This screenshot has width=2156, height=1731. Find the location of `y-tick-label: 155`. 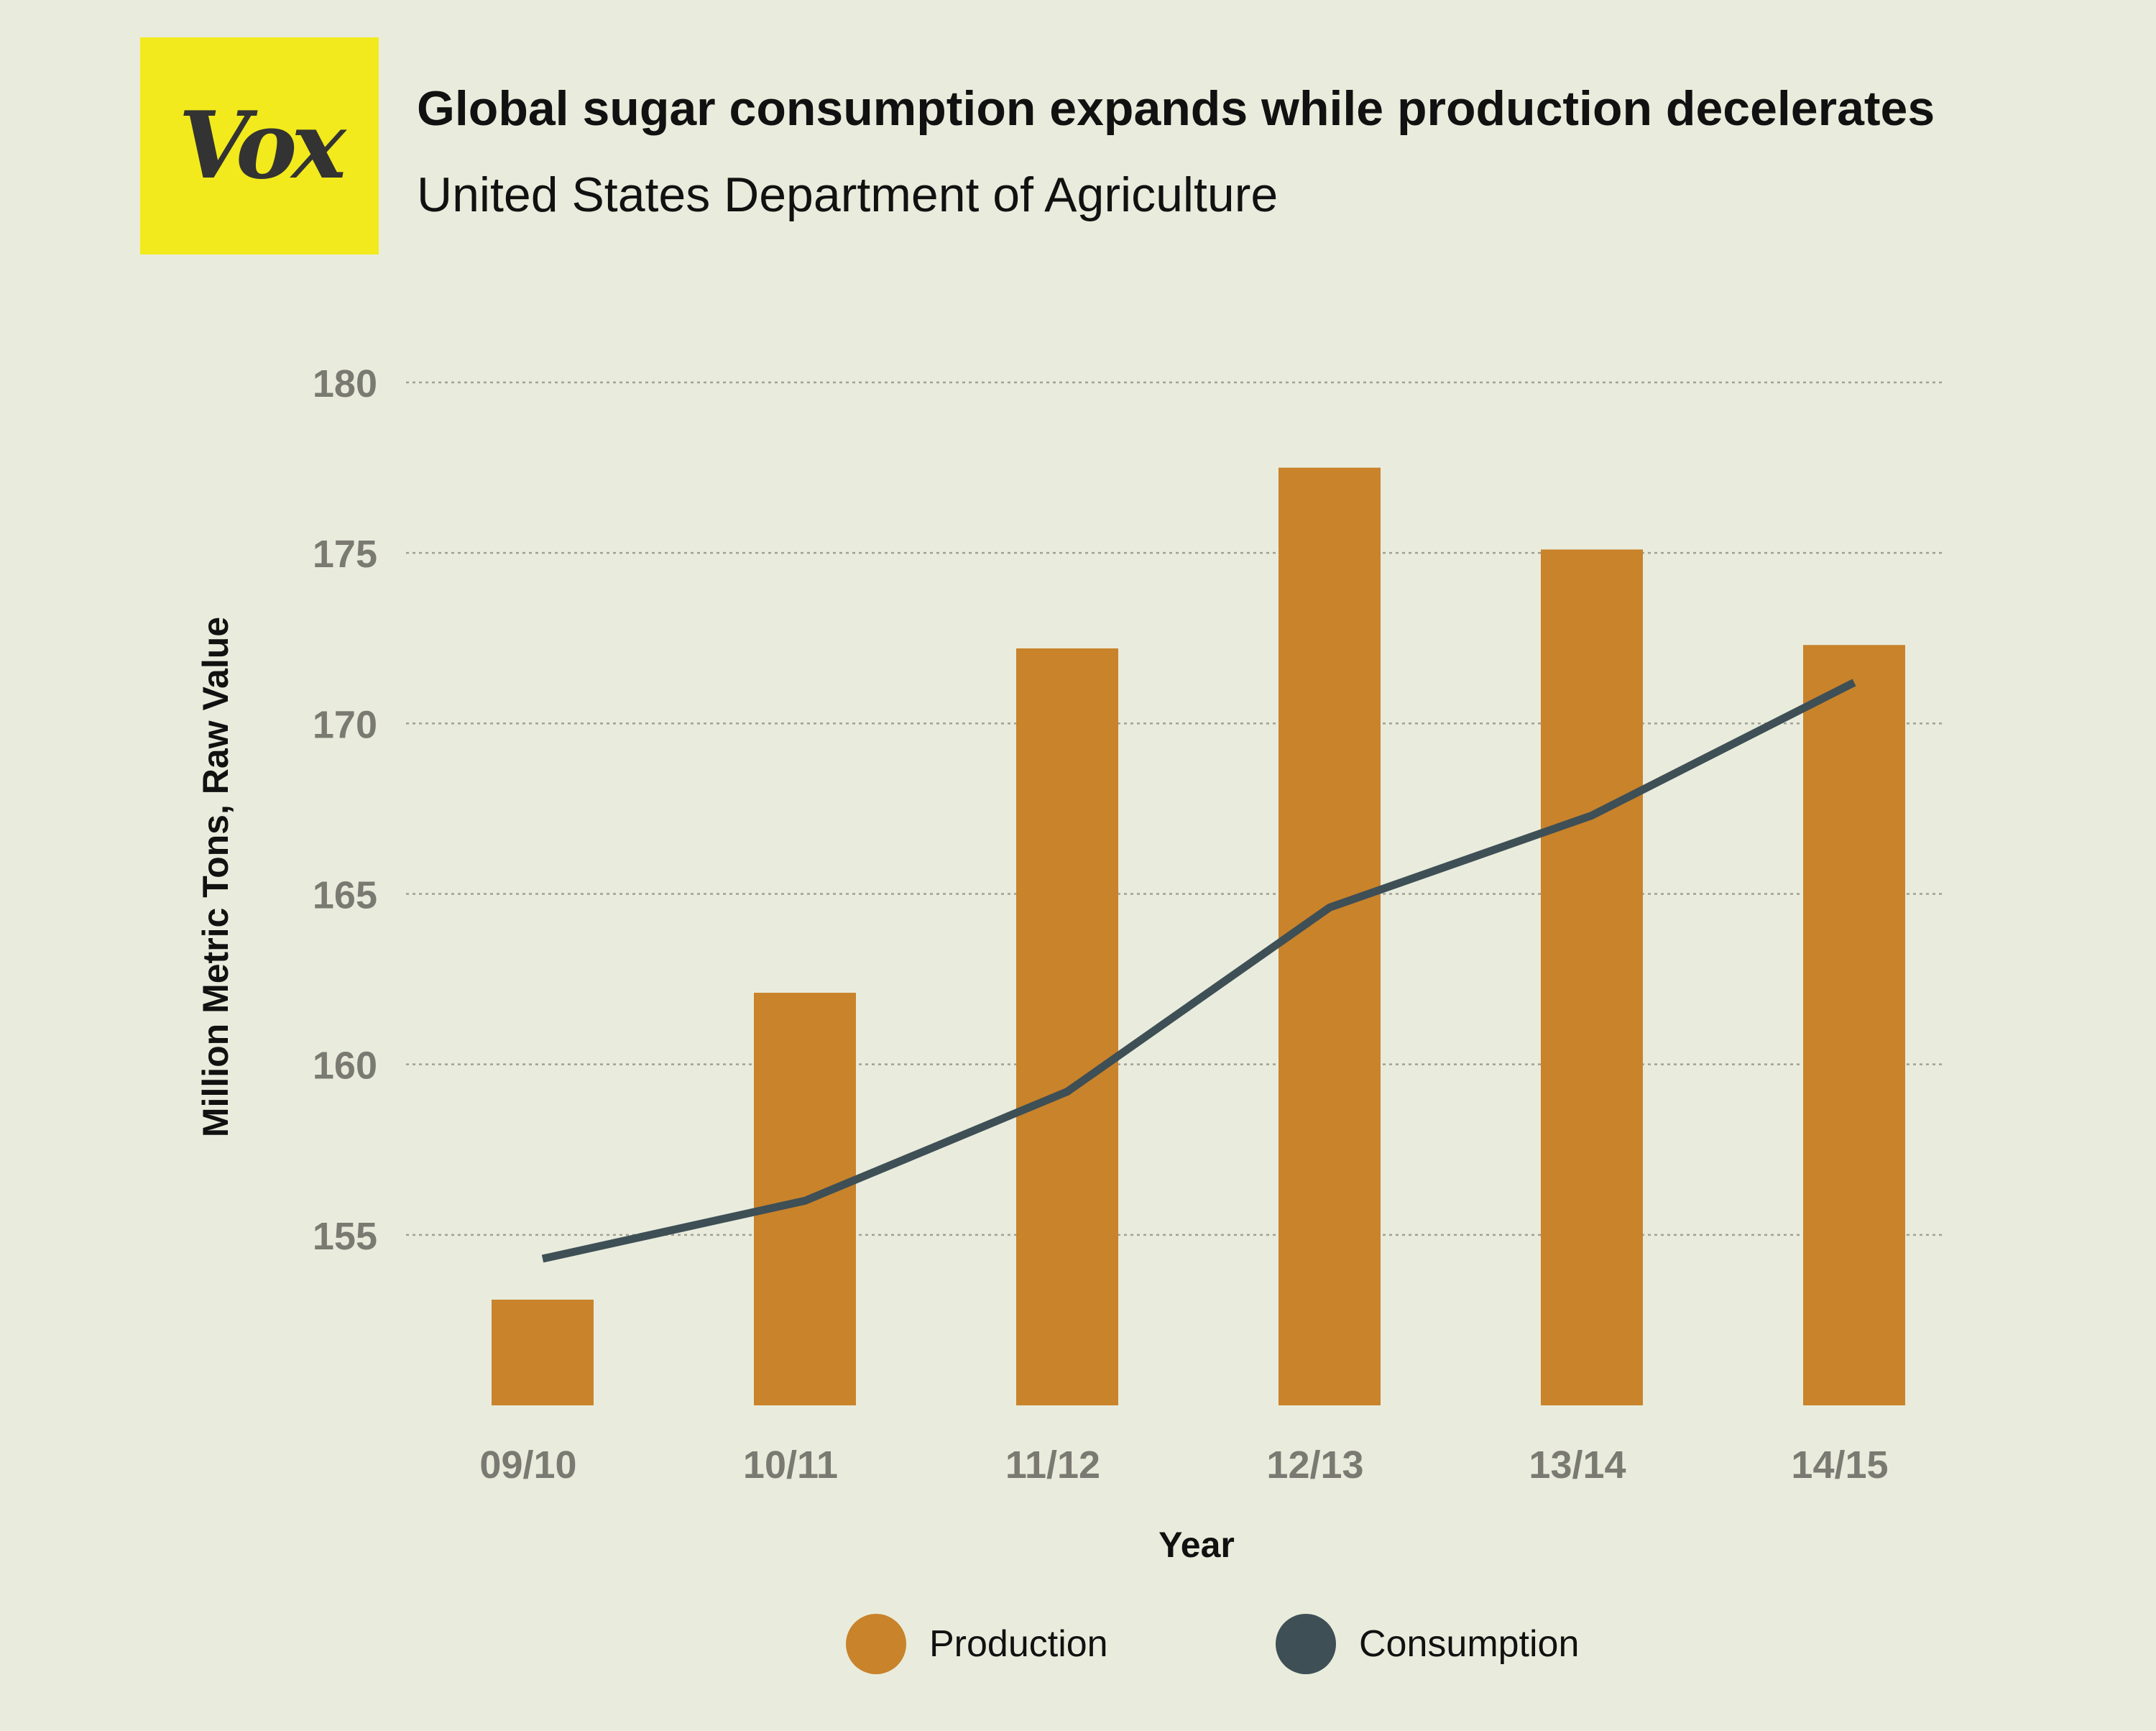

y-tick-label: 155 is located at coordinates (345, 1236).